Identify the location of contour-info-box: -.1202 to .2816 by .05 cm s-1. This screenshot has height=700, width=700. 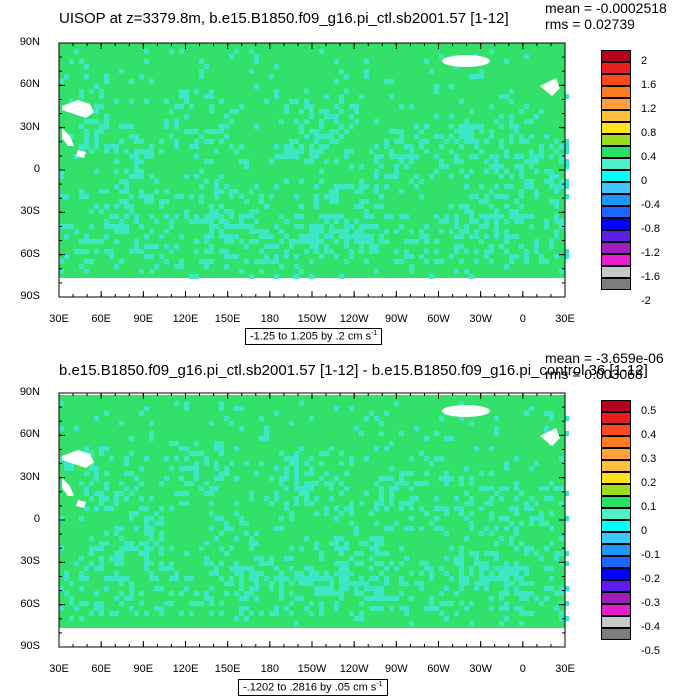
(313, 687).